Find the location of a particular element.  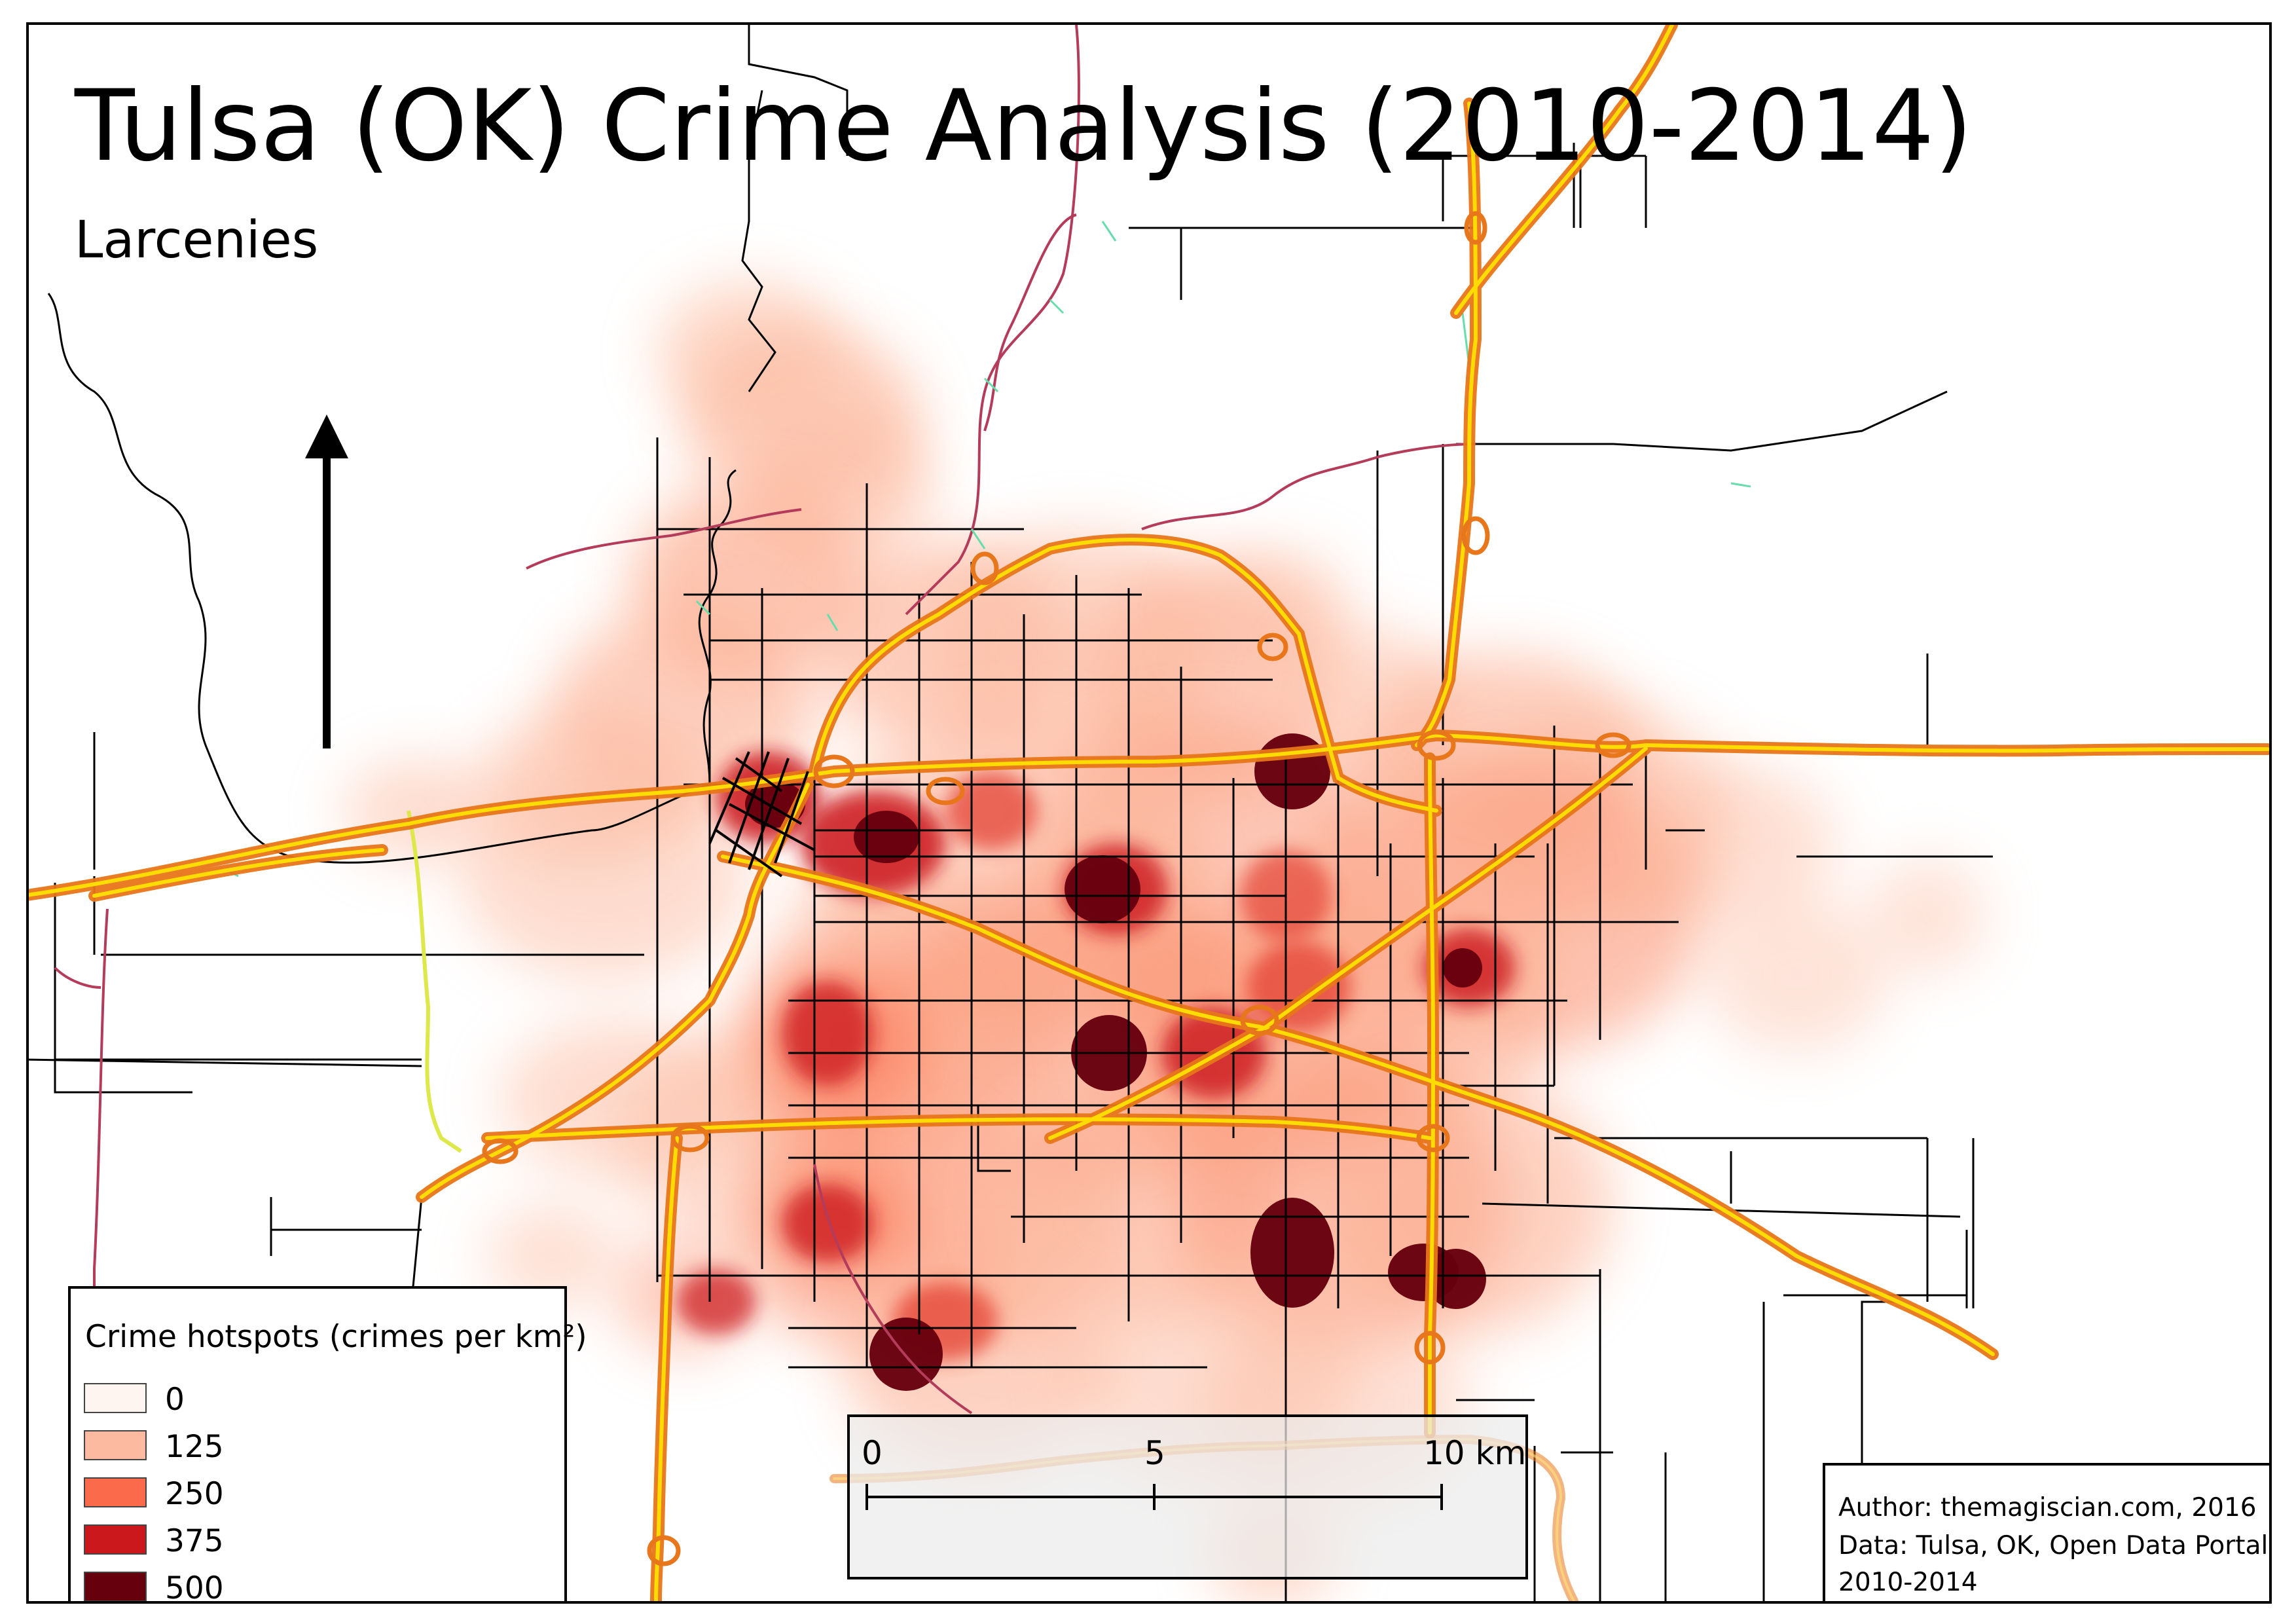

map-subtitle: Larcenies is located at coordinates (197, 240).